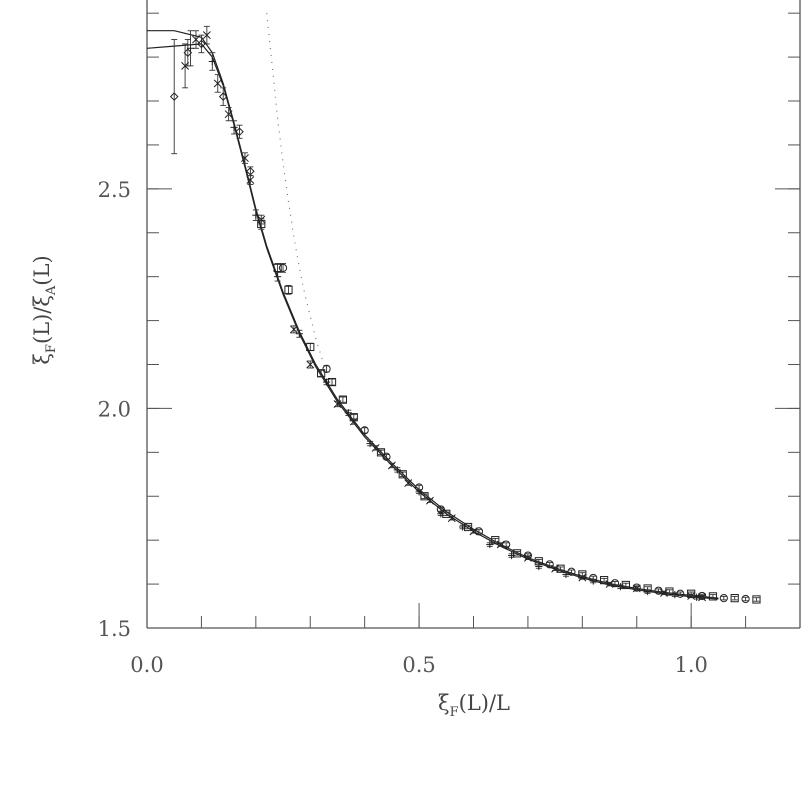  What do you see at coordinates (114, 409) in the screenshot?
I see `y-tick-label: 2.0` at bounding box center [114, 409].